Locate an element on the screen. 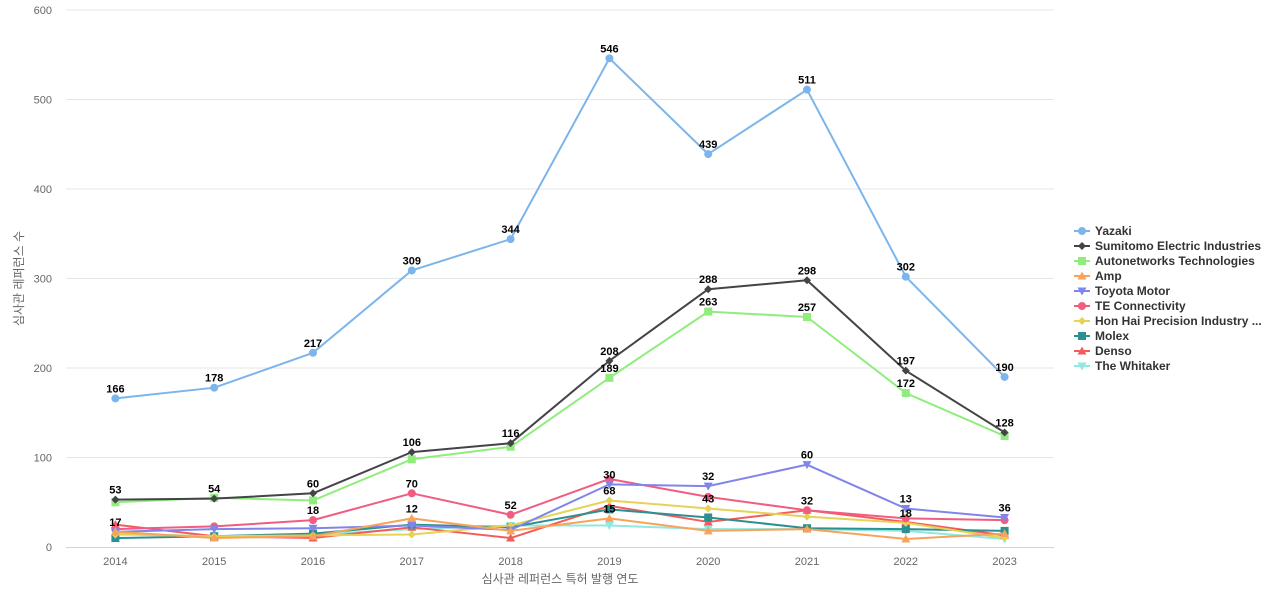 Image resolution: width=1280 pixels, height=600 pixels. y-axis-title: 심사관 레퍼런스 수 is located at coordinates (19, 278).